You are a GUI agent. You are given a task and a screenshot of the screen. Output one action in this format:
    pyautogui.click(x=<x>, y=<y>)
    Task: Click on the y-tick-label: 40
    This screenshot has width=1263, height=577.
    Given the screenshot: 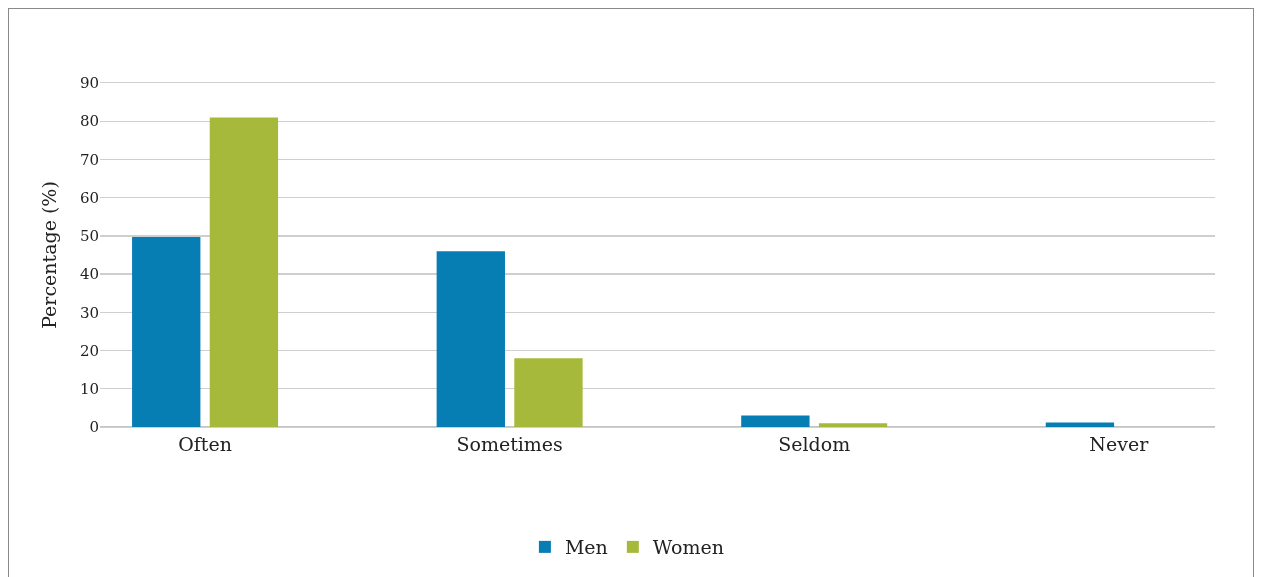 What is the action you would take?
    pyautogui.click(x=89, y=274)
    